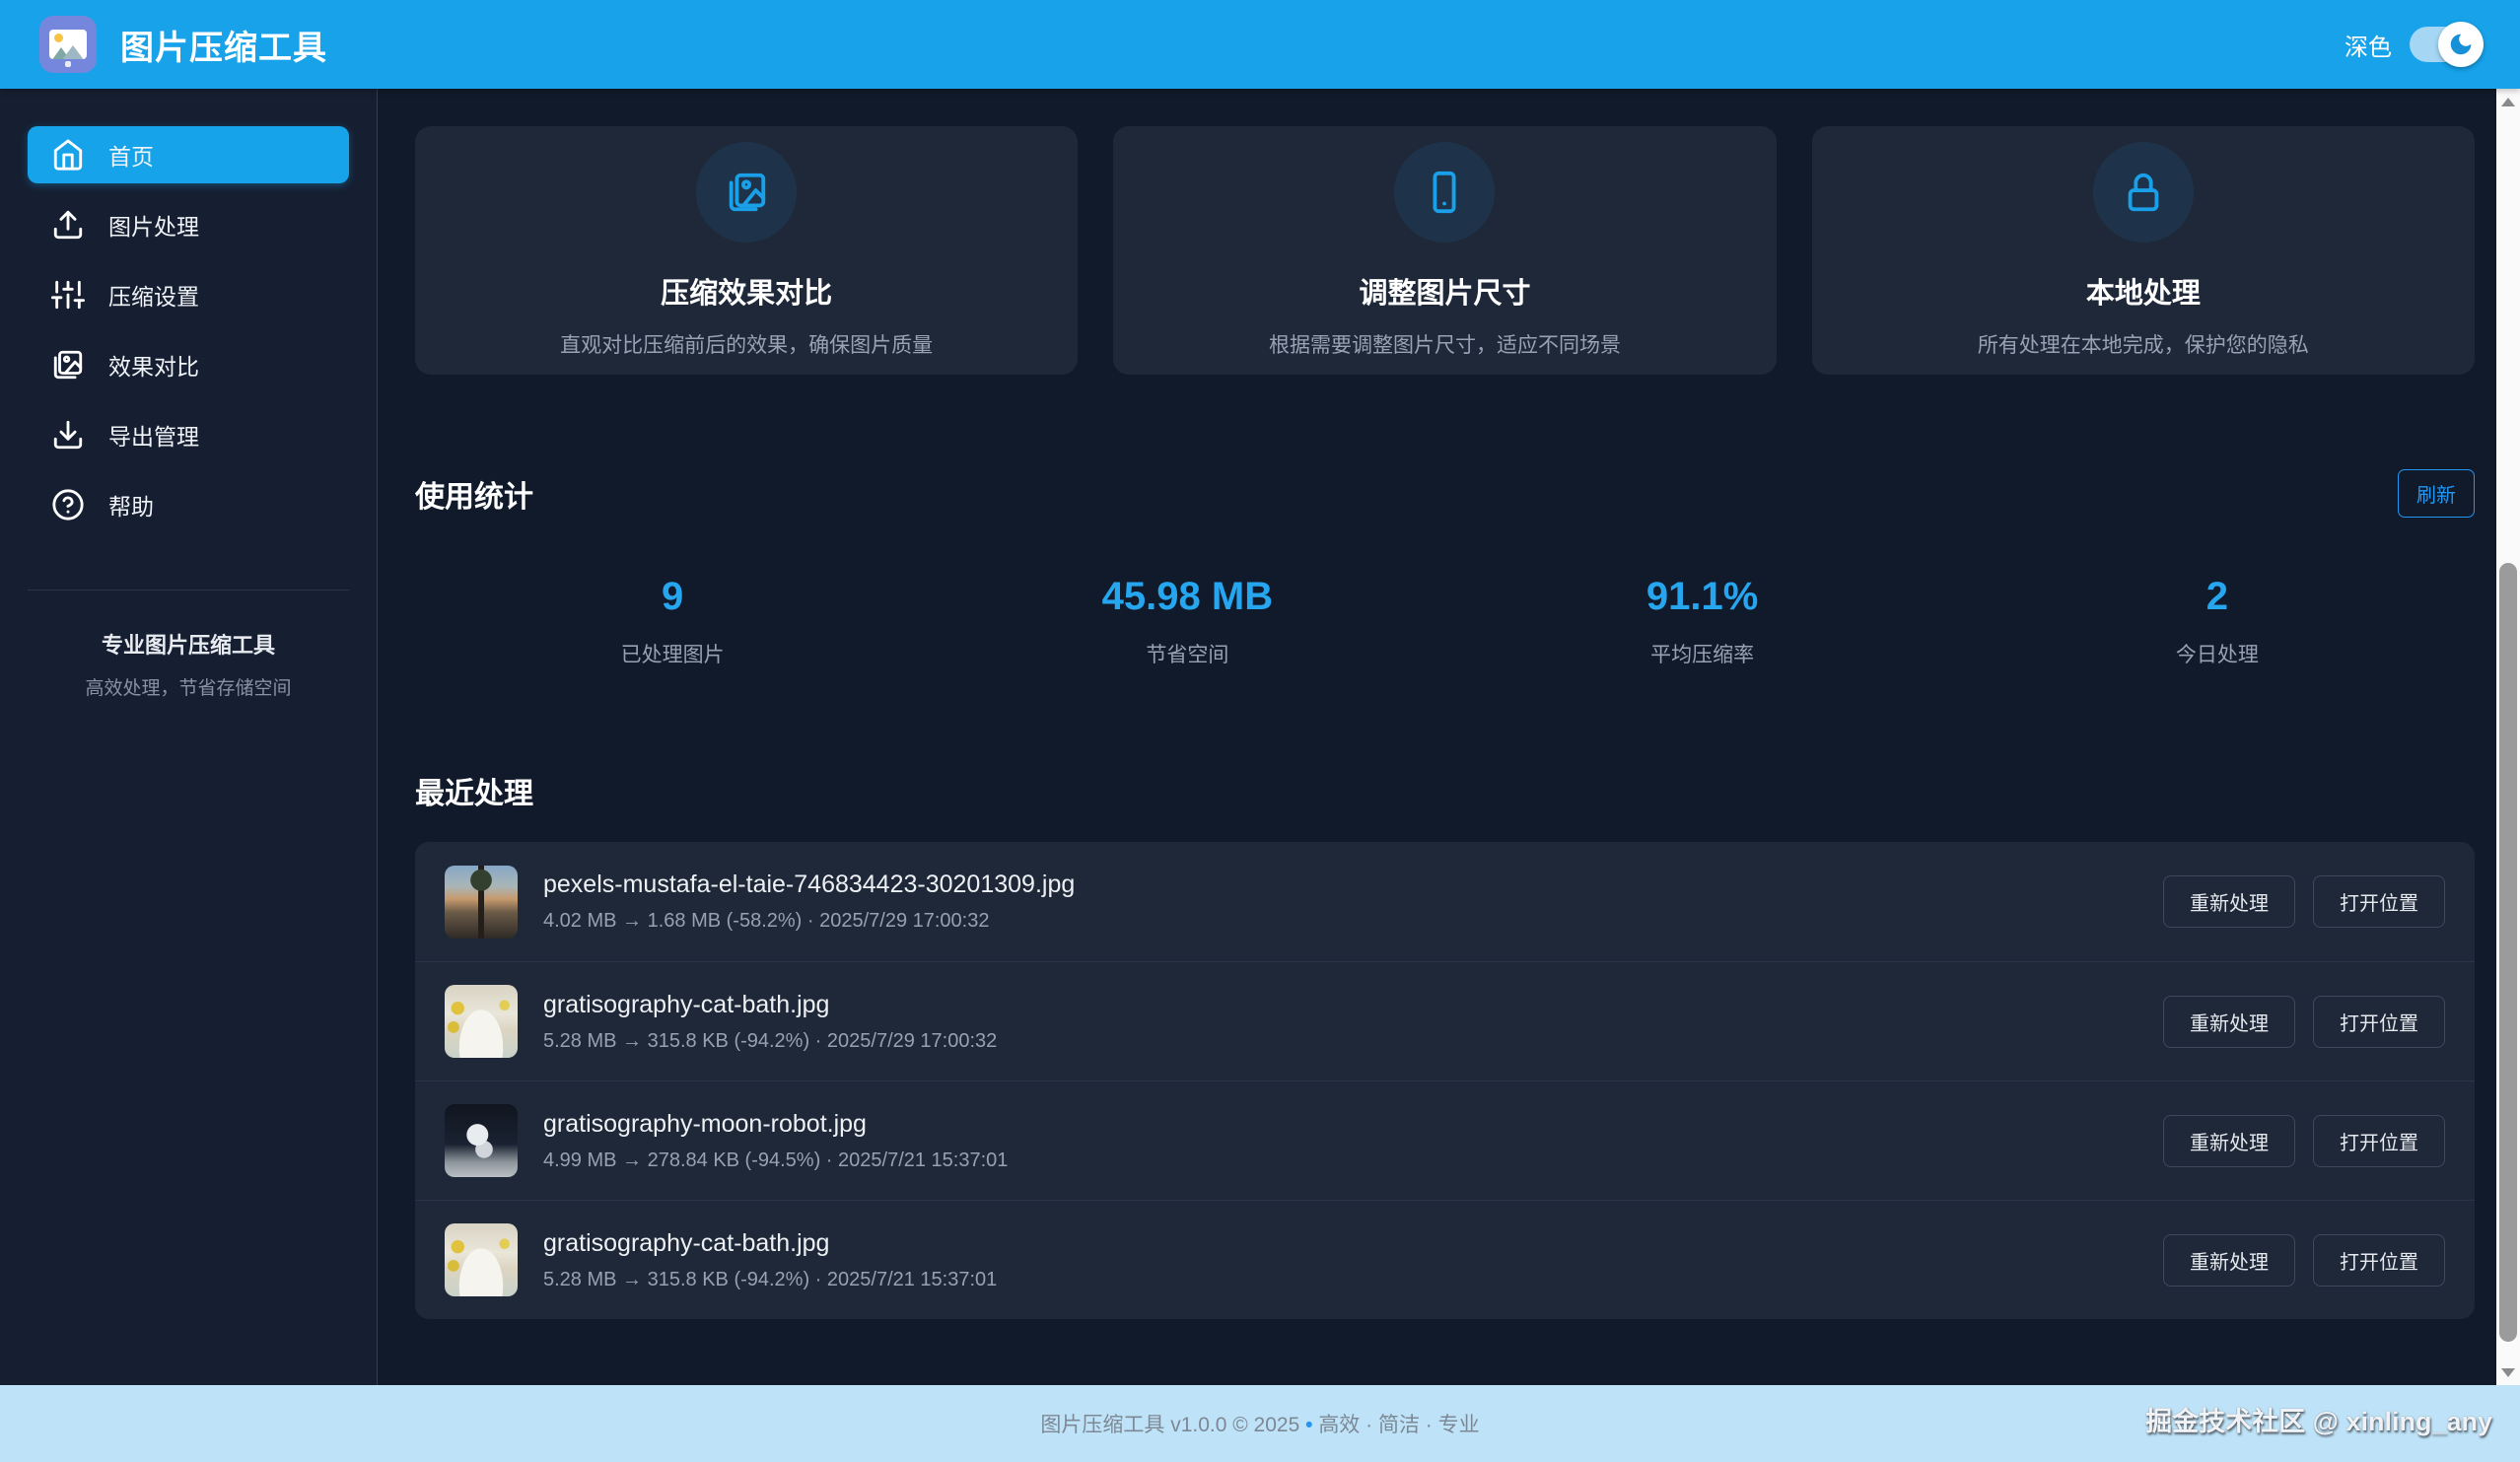 Image resolution: width=2520 pixels, height=1462 pixels. I want to click on image-compare-icon, so click(68, 365).